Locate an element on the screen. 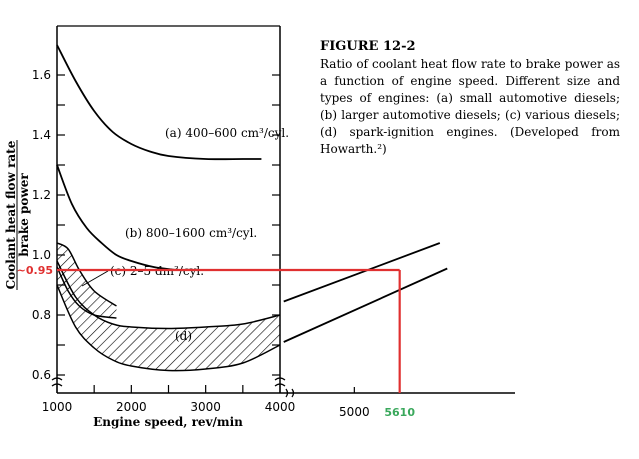 This screenshot has height=459, width=639. x-axis-break is located at coordinates (290, 393).